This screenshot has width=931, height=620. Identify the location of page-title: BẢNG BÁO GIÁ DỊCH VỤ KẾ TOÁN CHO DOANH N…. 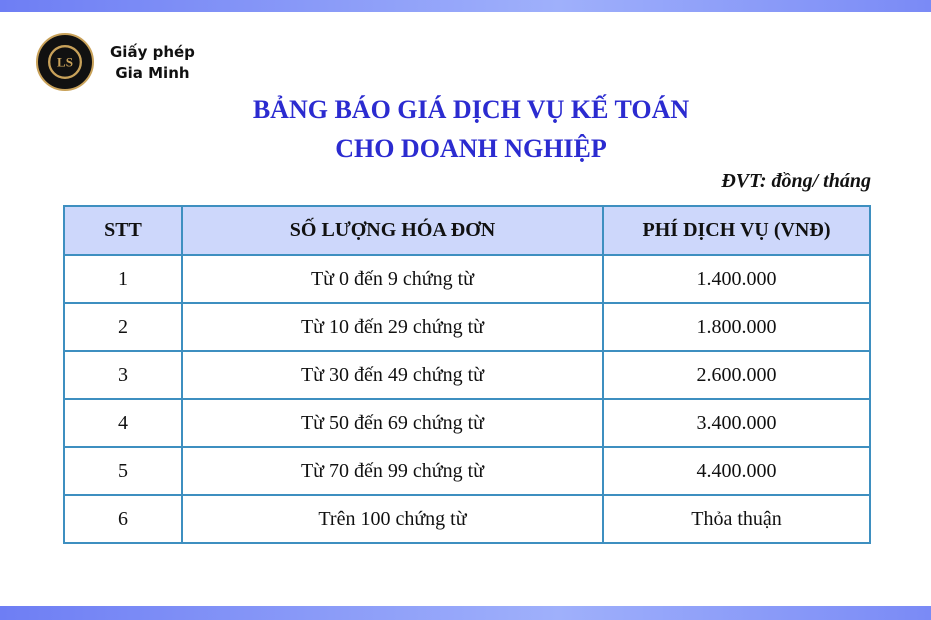
(465, 129).